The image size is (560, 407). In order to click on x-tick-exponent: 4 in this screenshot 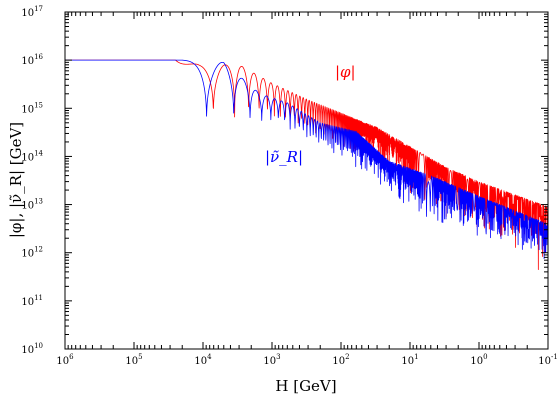, I will do `click(209, 357)`.